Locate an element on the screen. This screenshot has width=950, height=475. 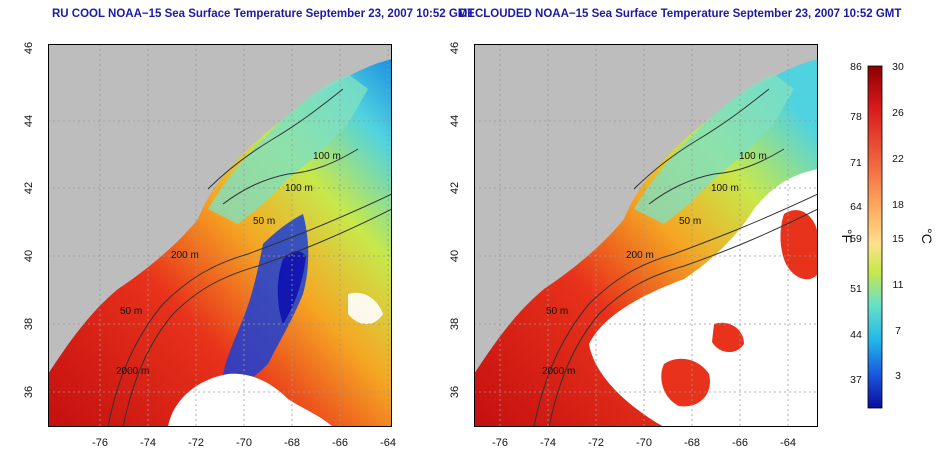
c-tick-7: 7 is located at coordinates (898, 331).